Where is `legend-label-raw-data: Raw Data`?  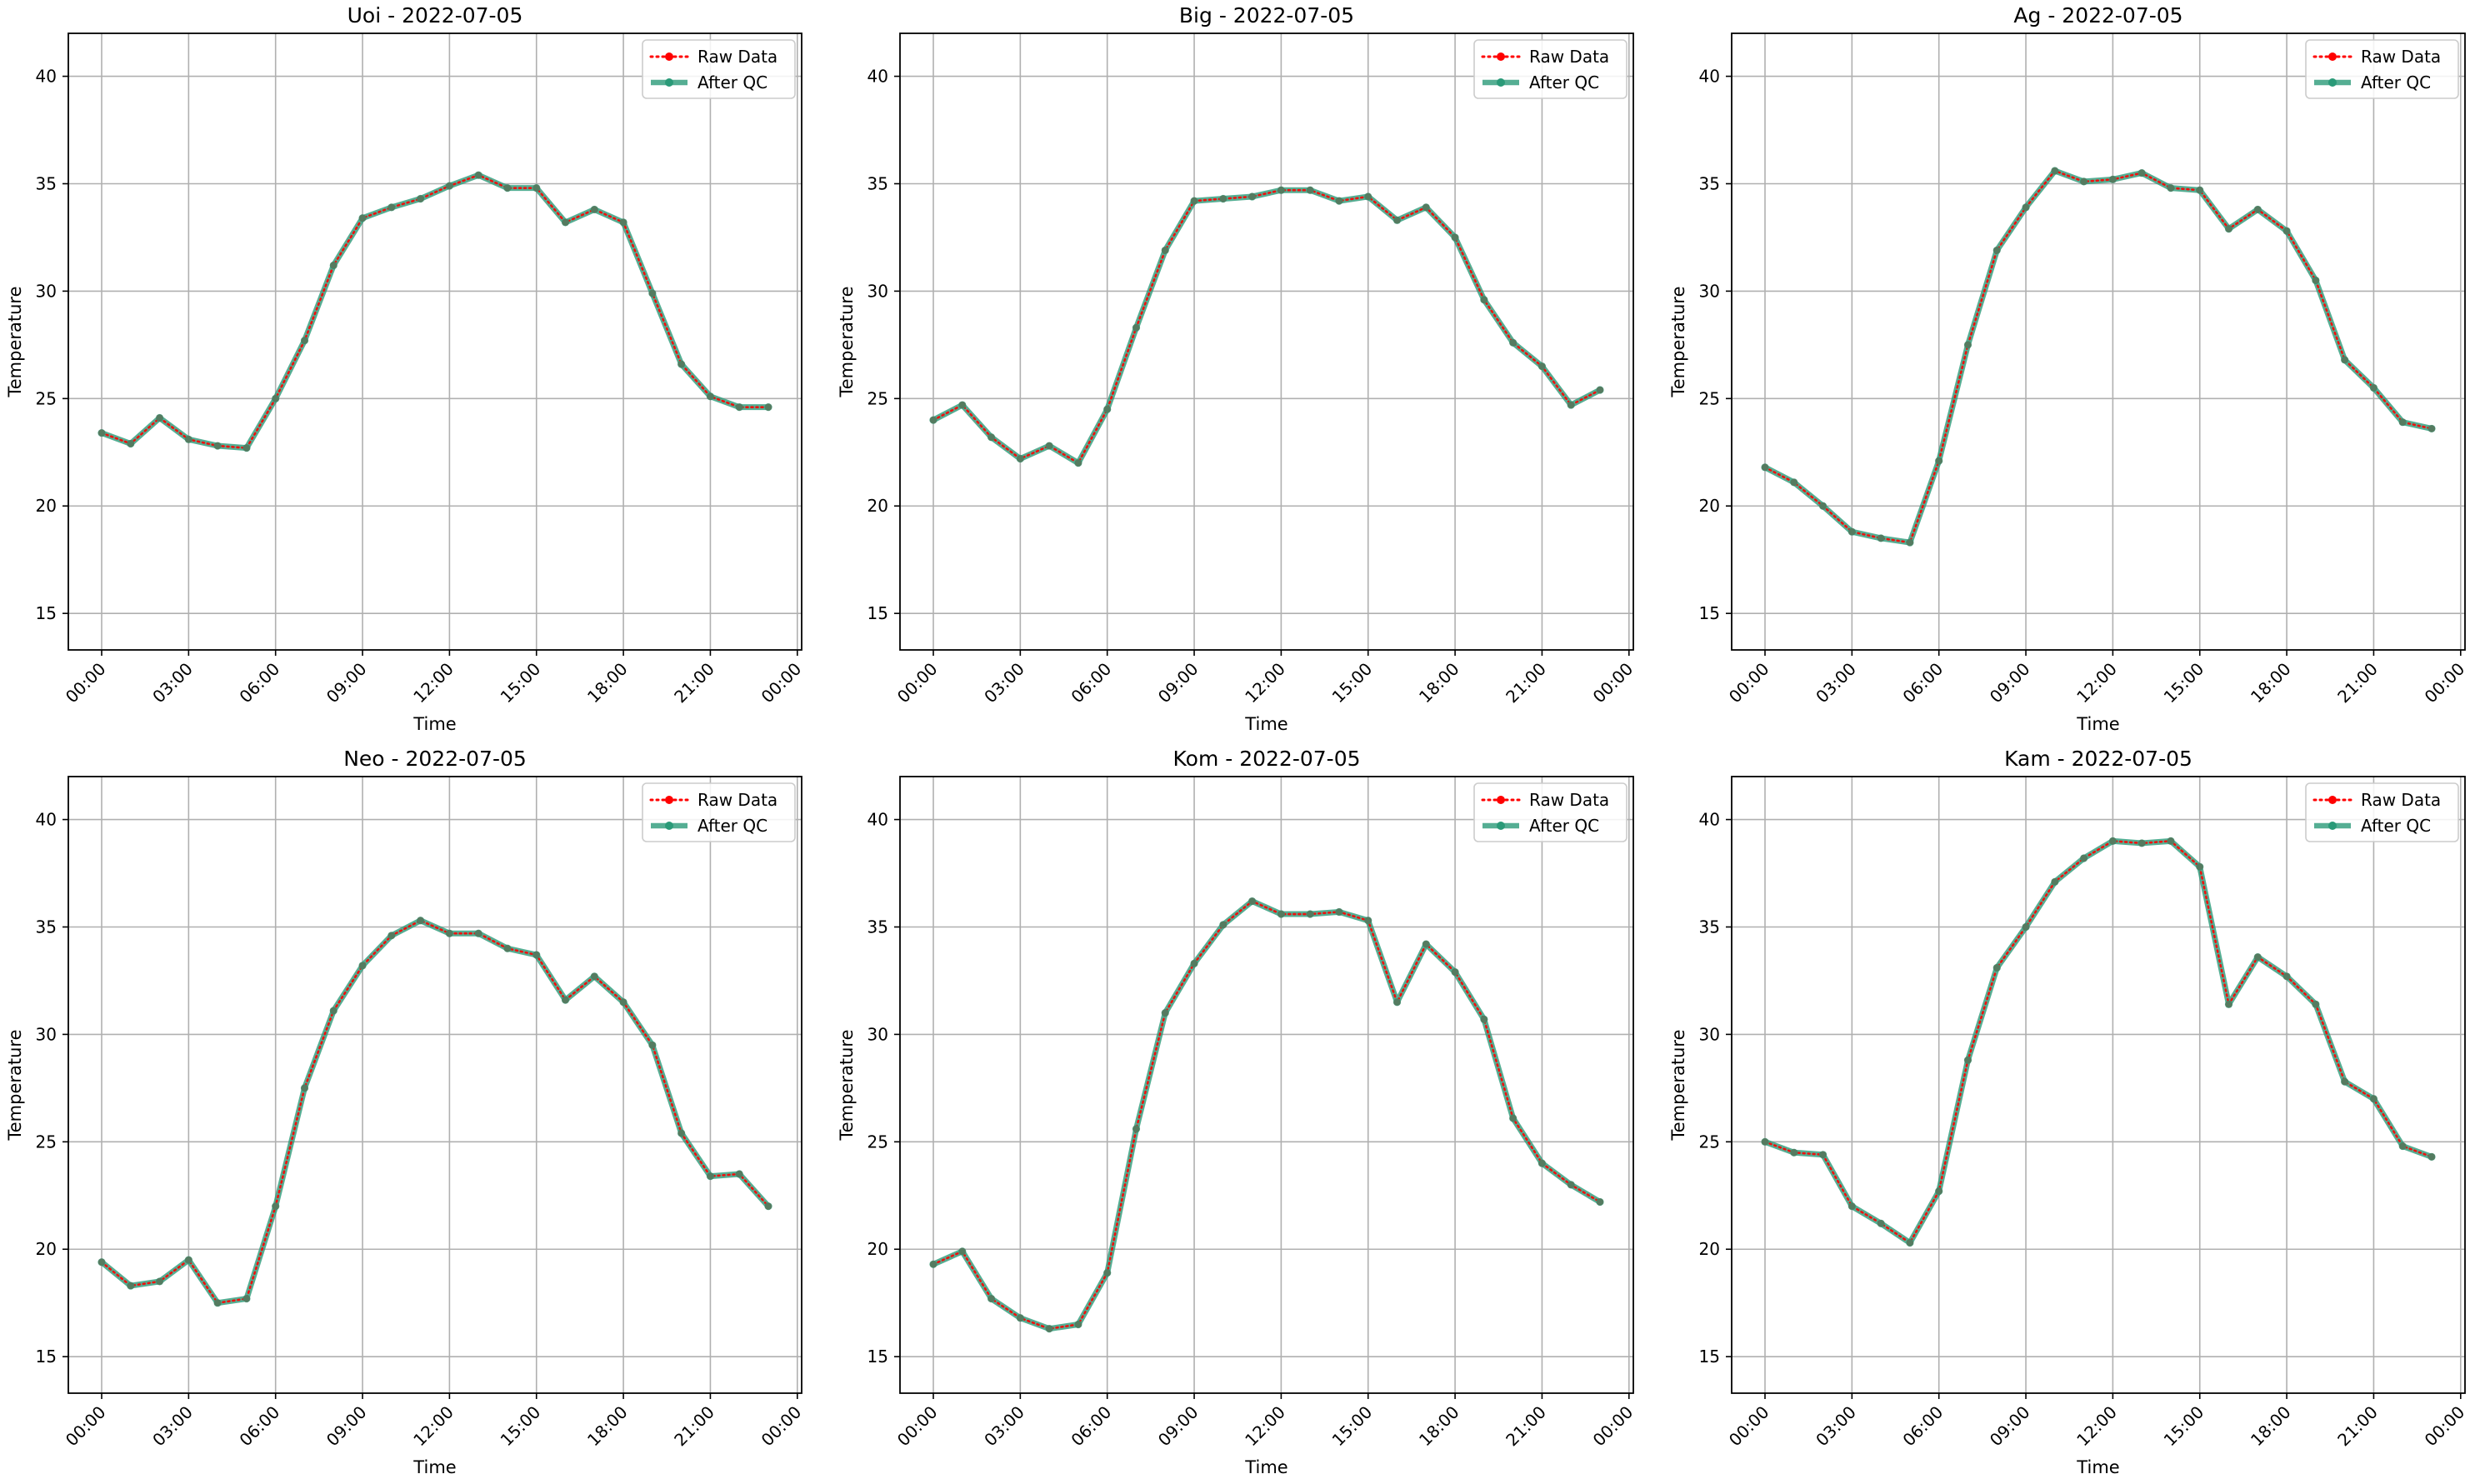
legend-label-raw-data: Raw Data is located at coordinates (1569, 57).